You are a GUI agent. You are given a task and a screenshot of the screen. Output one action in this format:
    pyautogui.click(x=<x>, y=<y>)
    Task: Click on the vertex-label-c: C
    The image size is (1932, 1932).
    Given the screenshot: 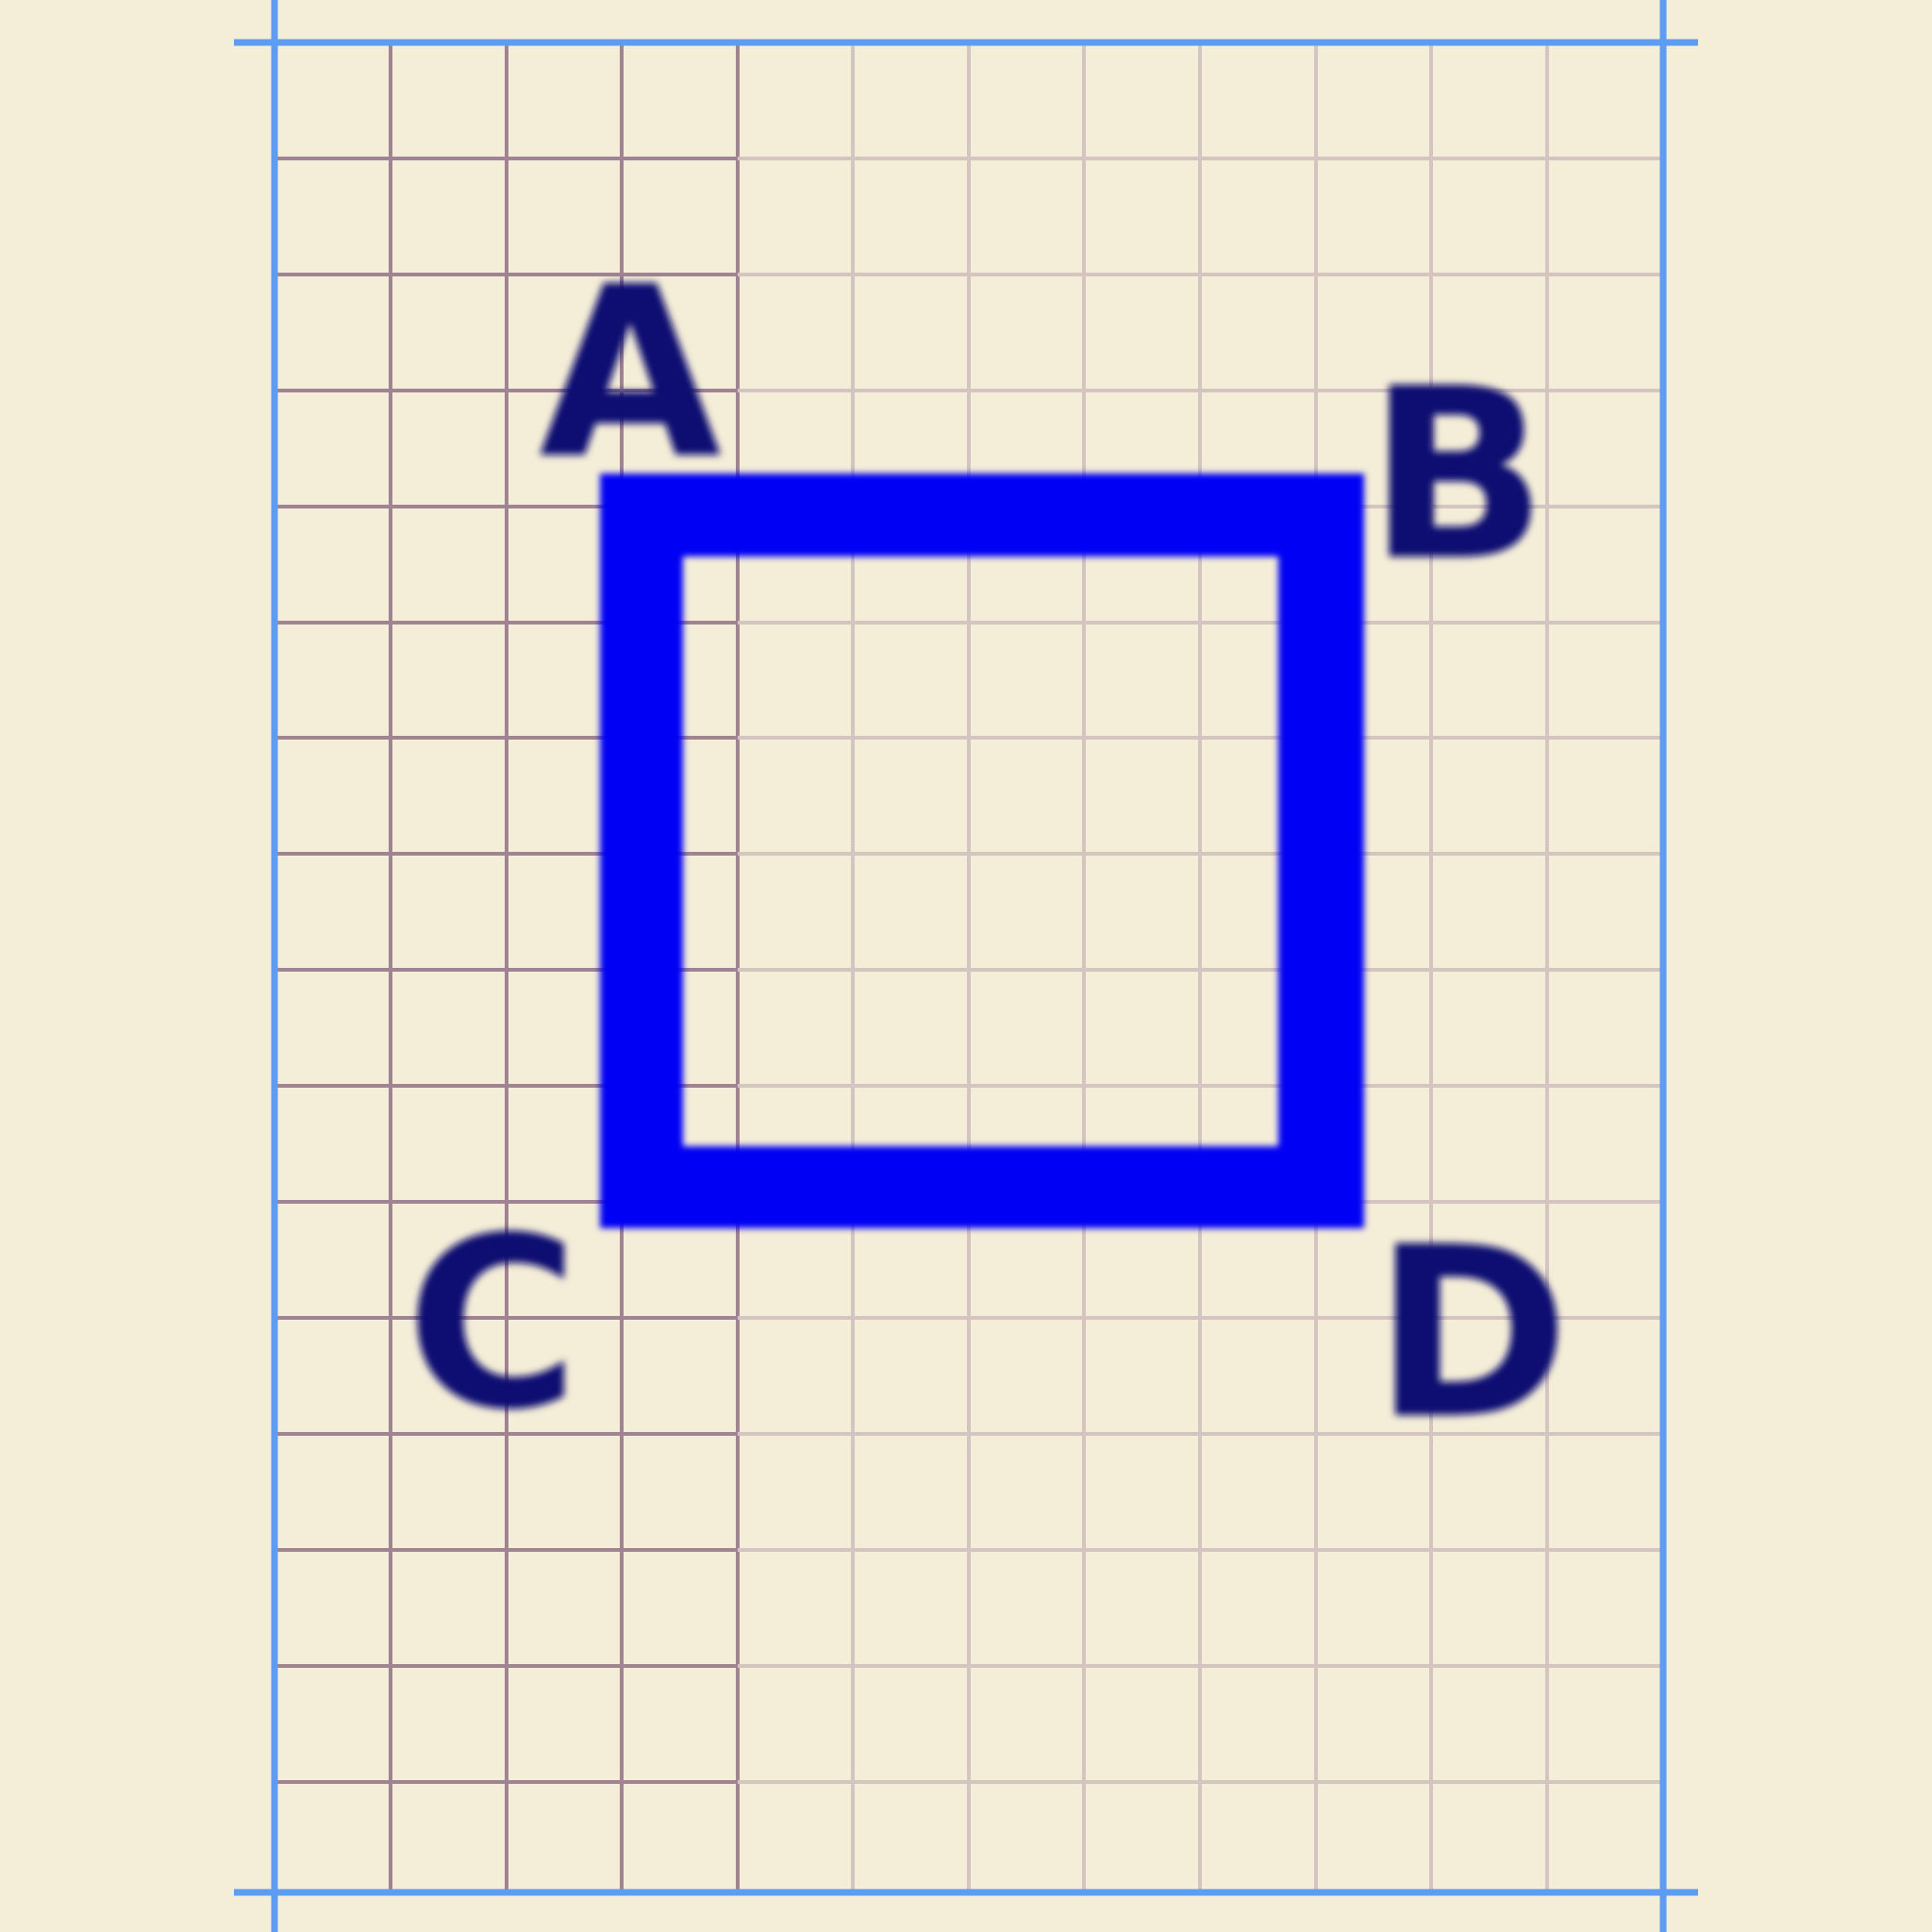 What is the action you would take?
    pyautogui.click(x=492, y=1324)
    